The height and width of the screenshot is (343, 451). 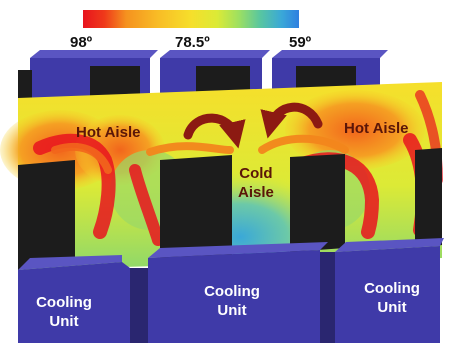 I want to click on hot-aisle-left-label: Hot Aisle, so click(x=108, y=132).